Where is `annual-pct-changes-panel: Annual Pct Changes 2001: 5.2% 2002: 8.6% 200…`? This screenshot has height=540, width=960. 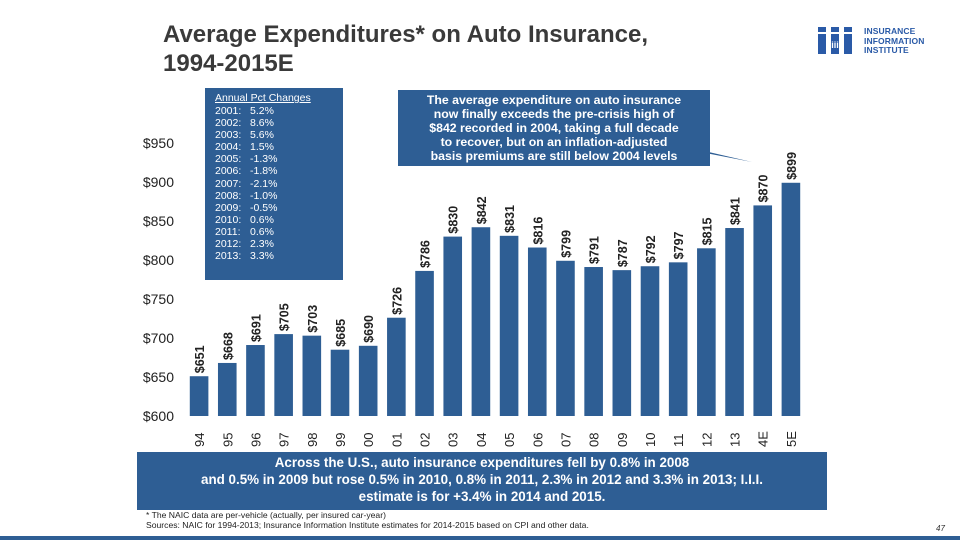
annual-pct-changes-panel: Annual Pct Changes 2001: 5.2% 2002: 8.6% 200… is located at coordinates (274, 184).